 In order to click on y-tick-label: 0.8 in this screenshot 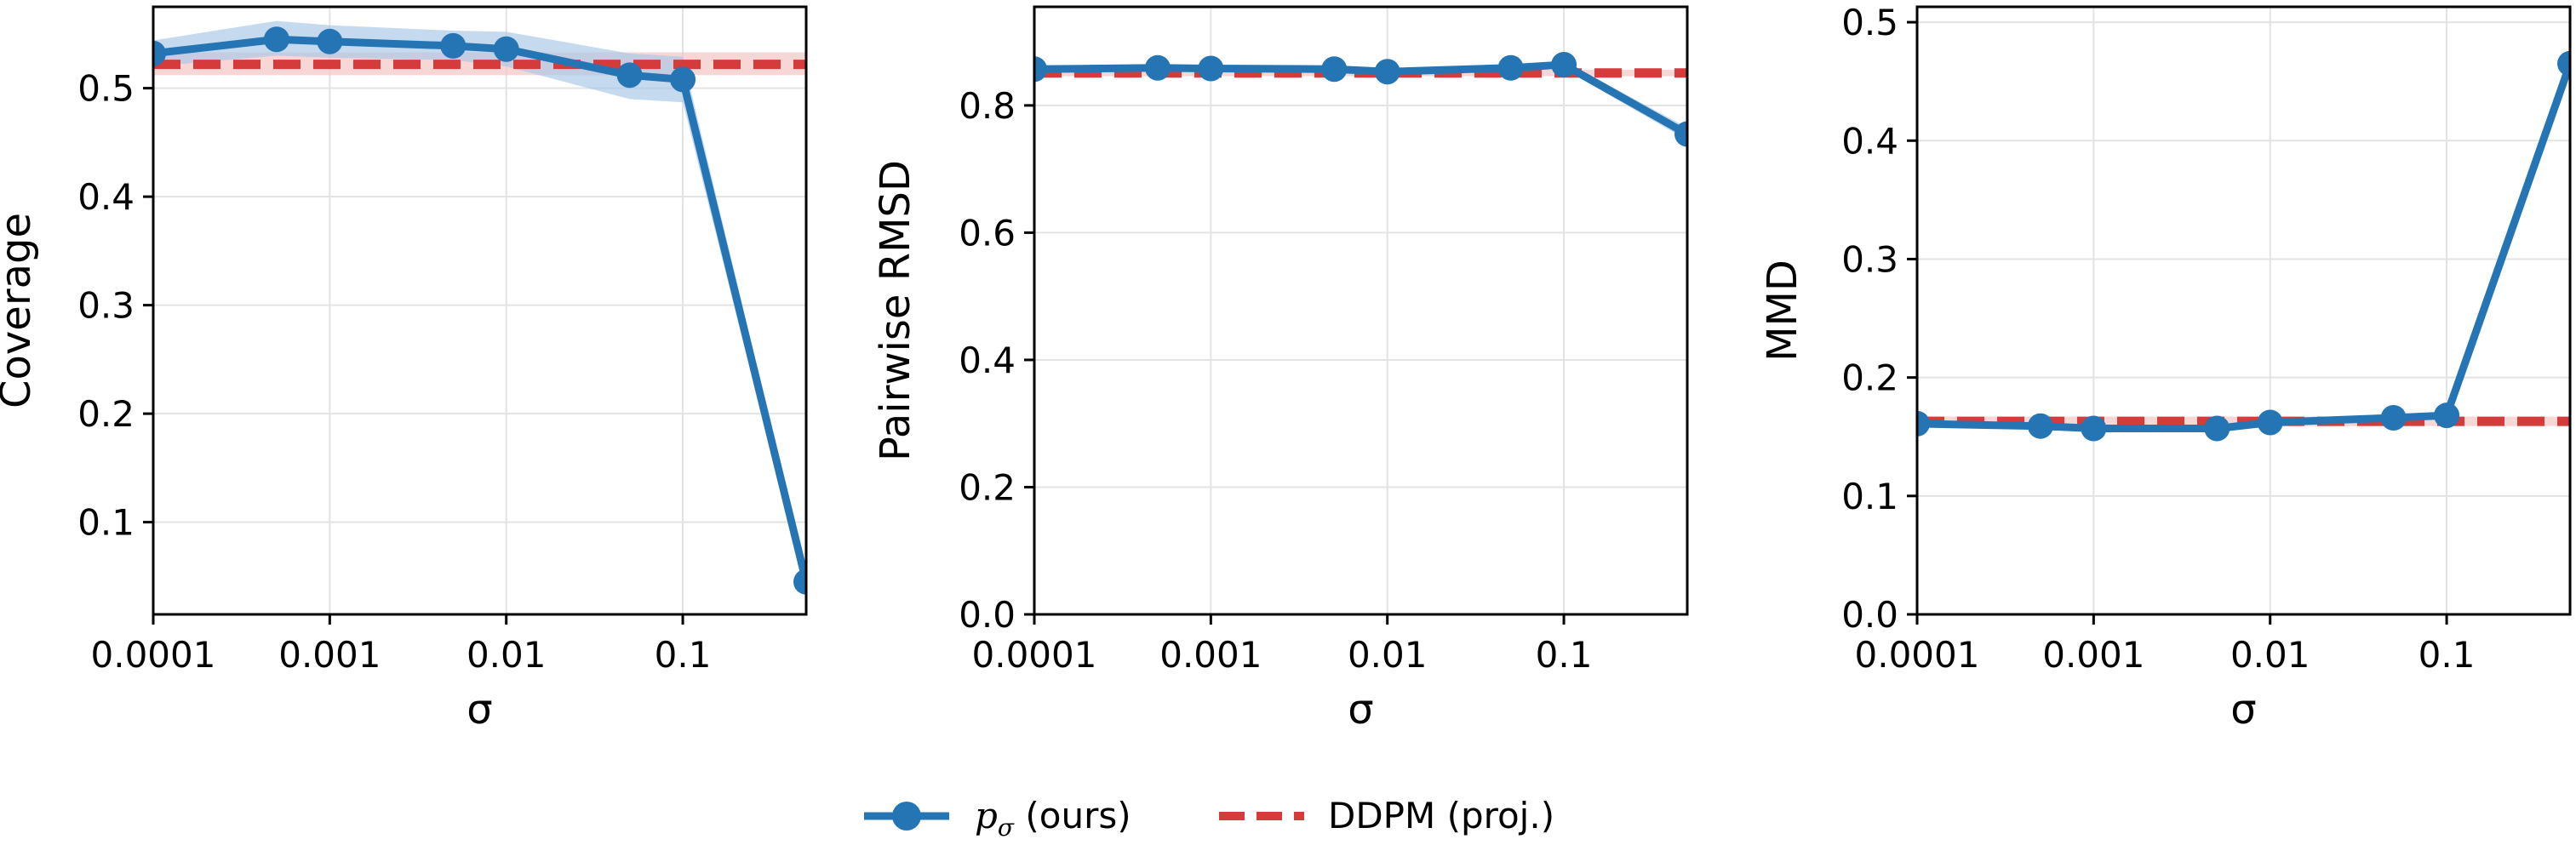, I will do `click(987, 106)`.